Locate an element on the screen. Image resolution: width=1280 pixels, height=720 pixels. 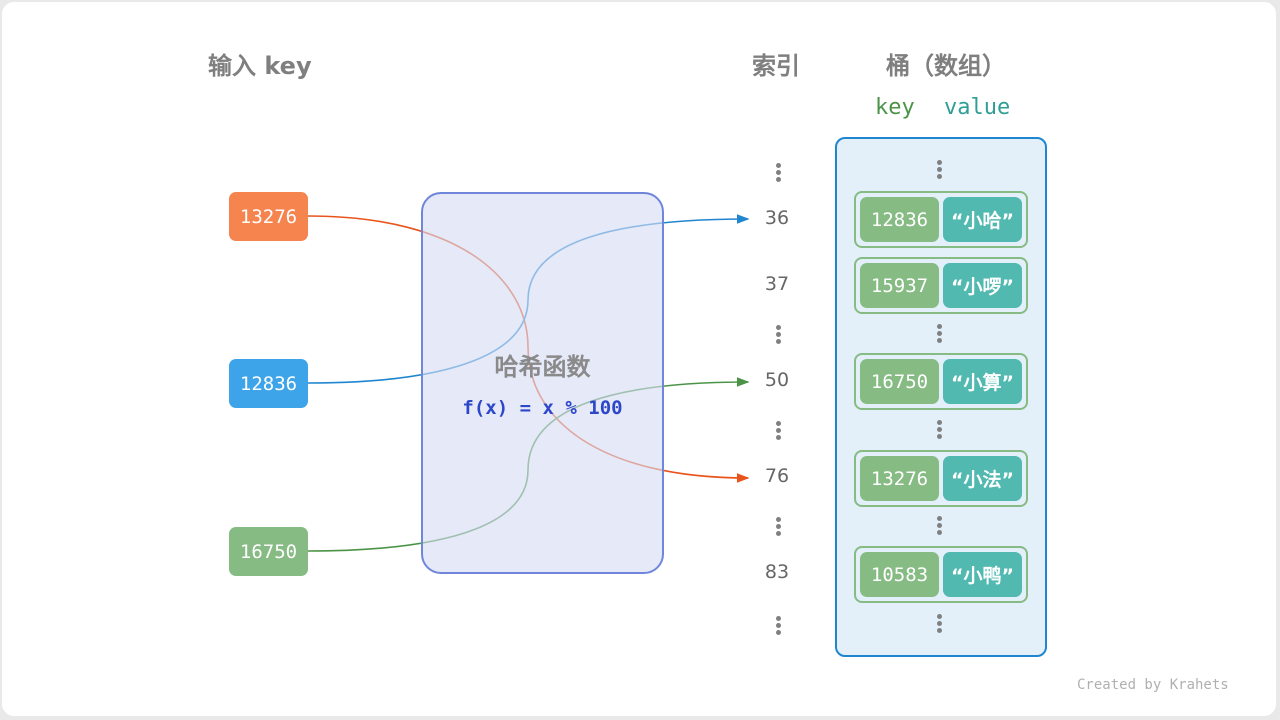
bucket-pair-36: 12836 “小哈” is located at coordinates (941, 219).